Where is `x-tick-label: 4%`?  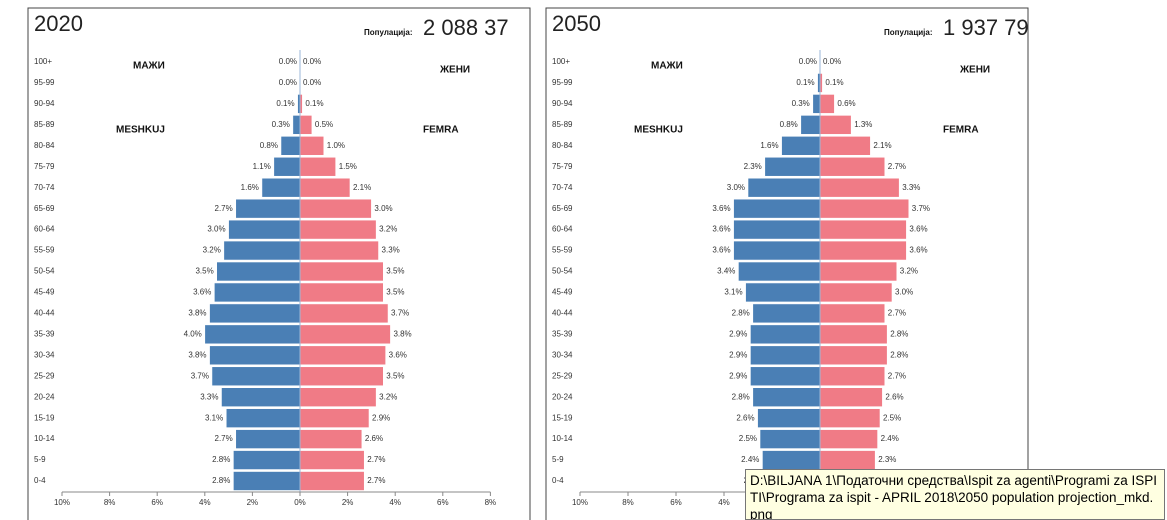
x-tick-label: 4% is located at coordinates (205, 502).